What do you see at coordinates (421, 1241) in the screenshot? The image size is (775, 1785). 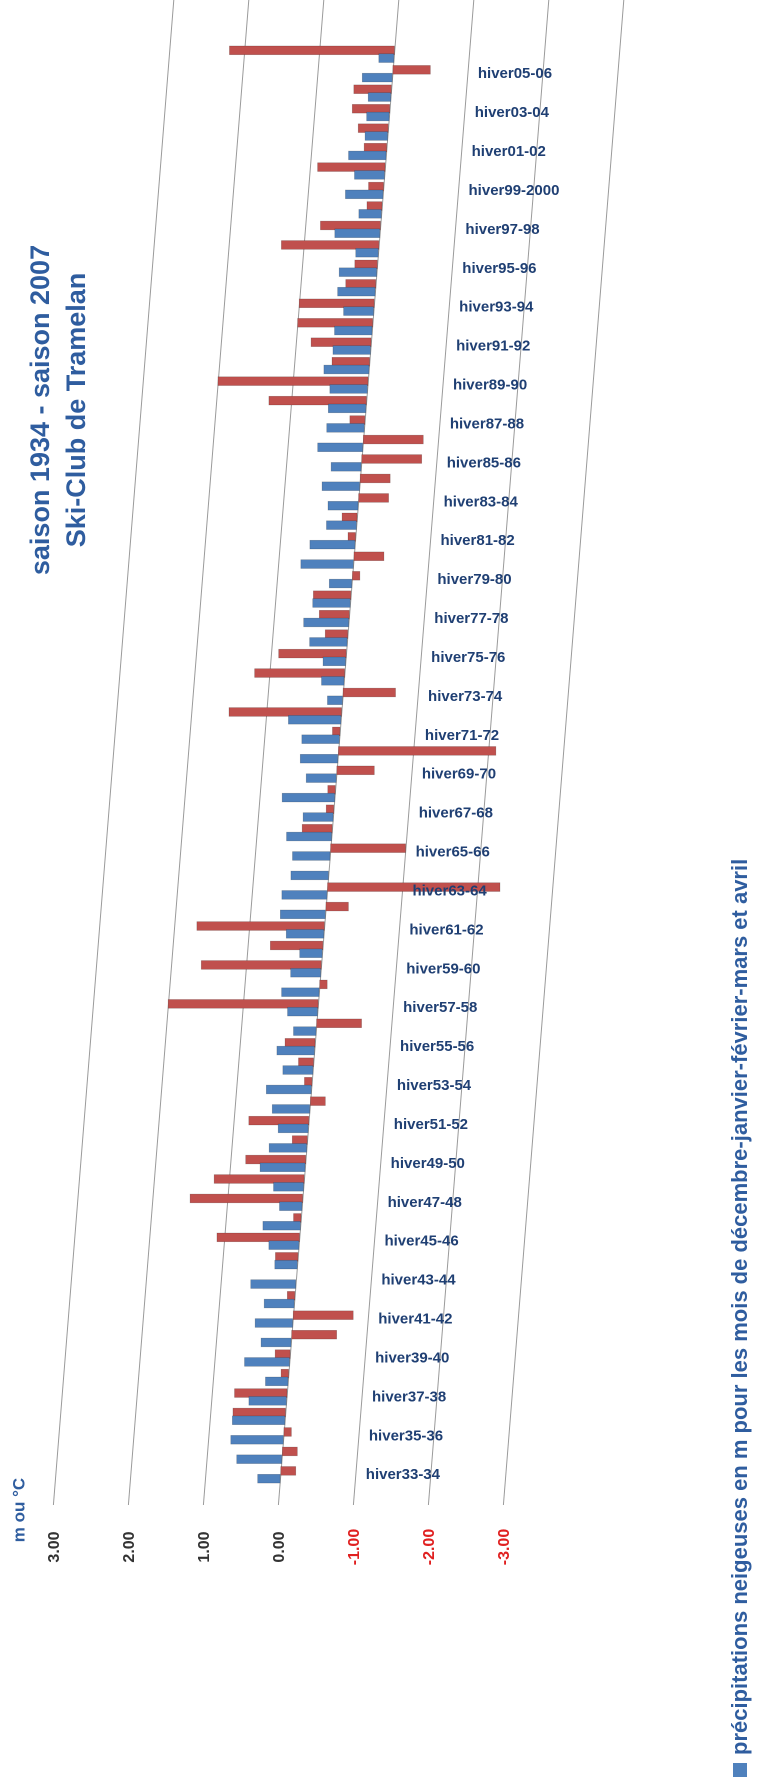 I see `x-tick-label: hiver45-46` at bounding box center [421, 1241].